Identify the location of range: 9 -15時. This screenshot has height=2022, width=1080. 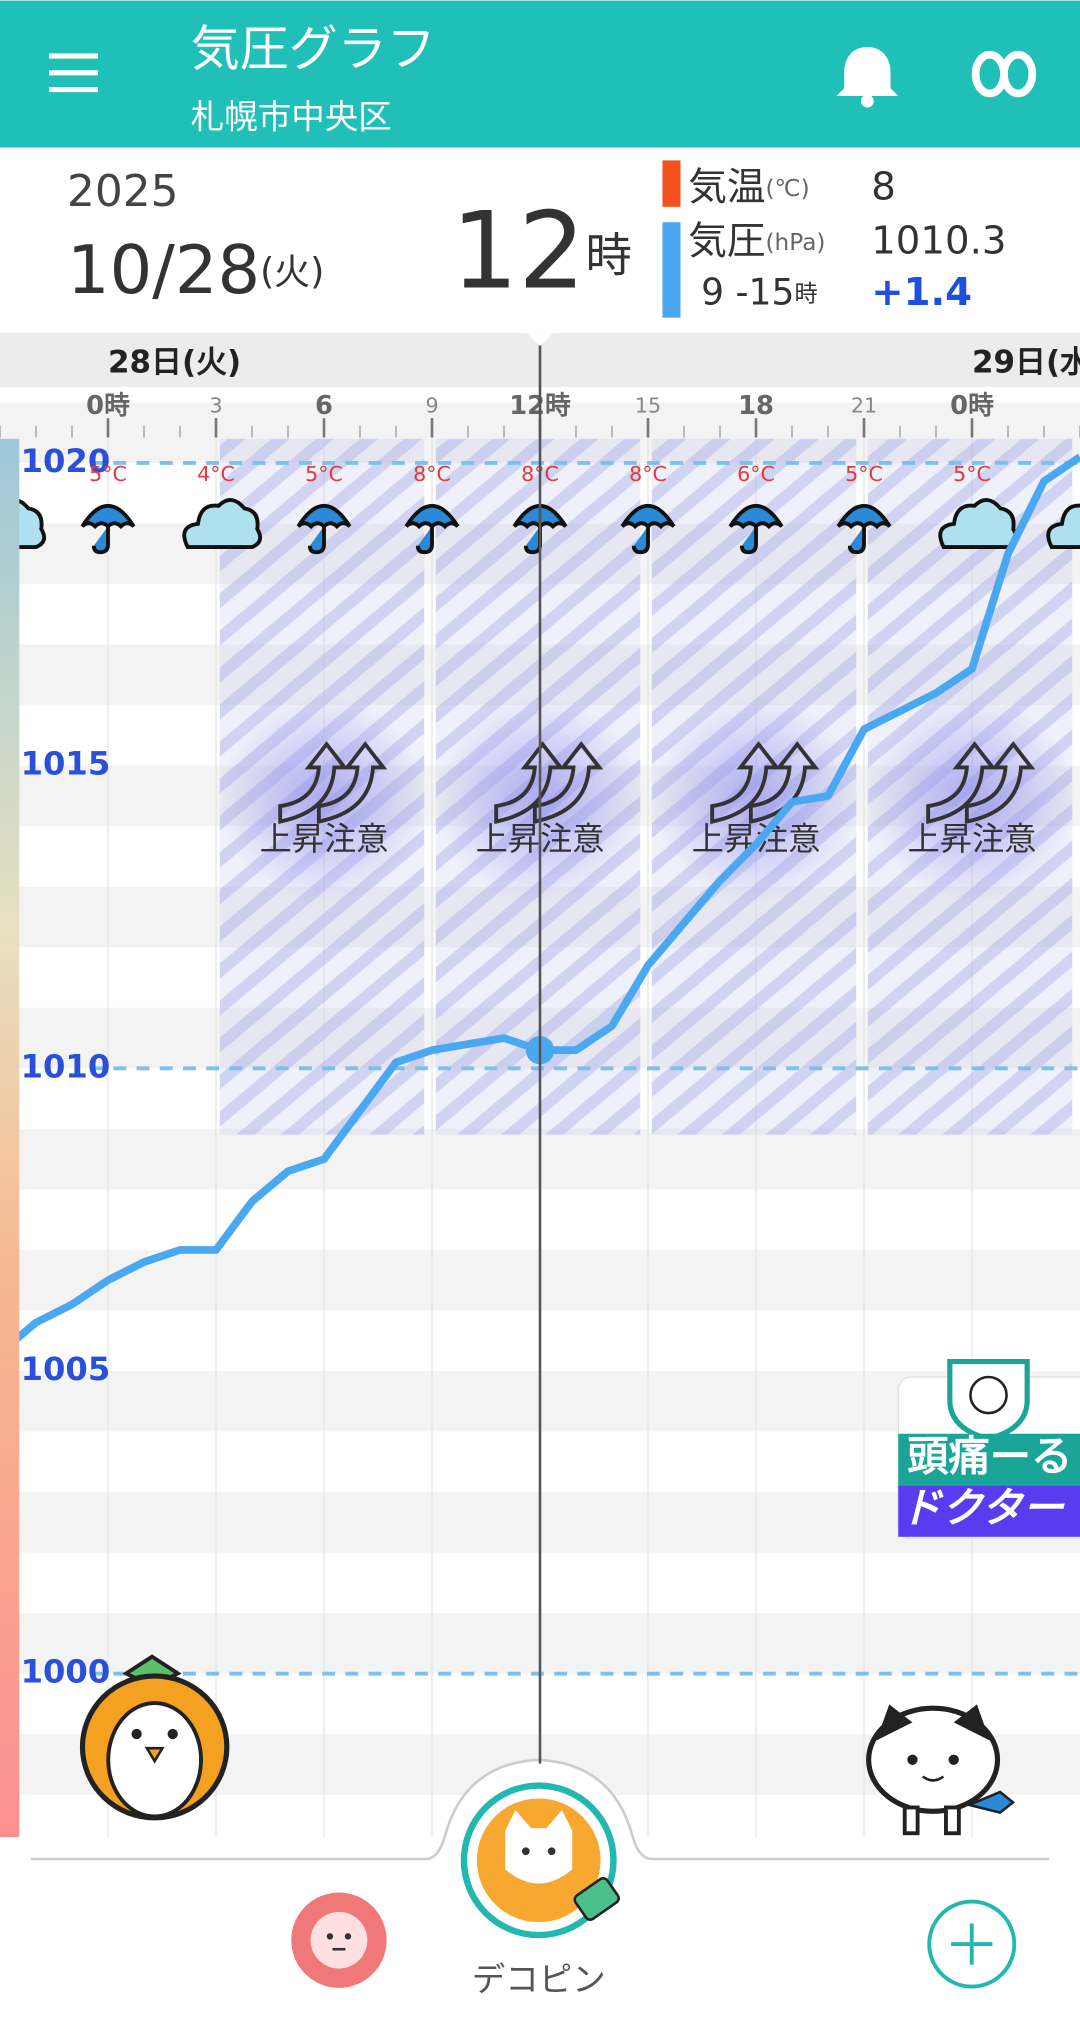
(759, 292).